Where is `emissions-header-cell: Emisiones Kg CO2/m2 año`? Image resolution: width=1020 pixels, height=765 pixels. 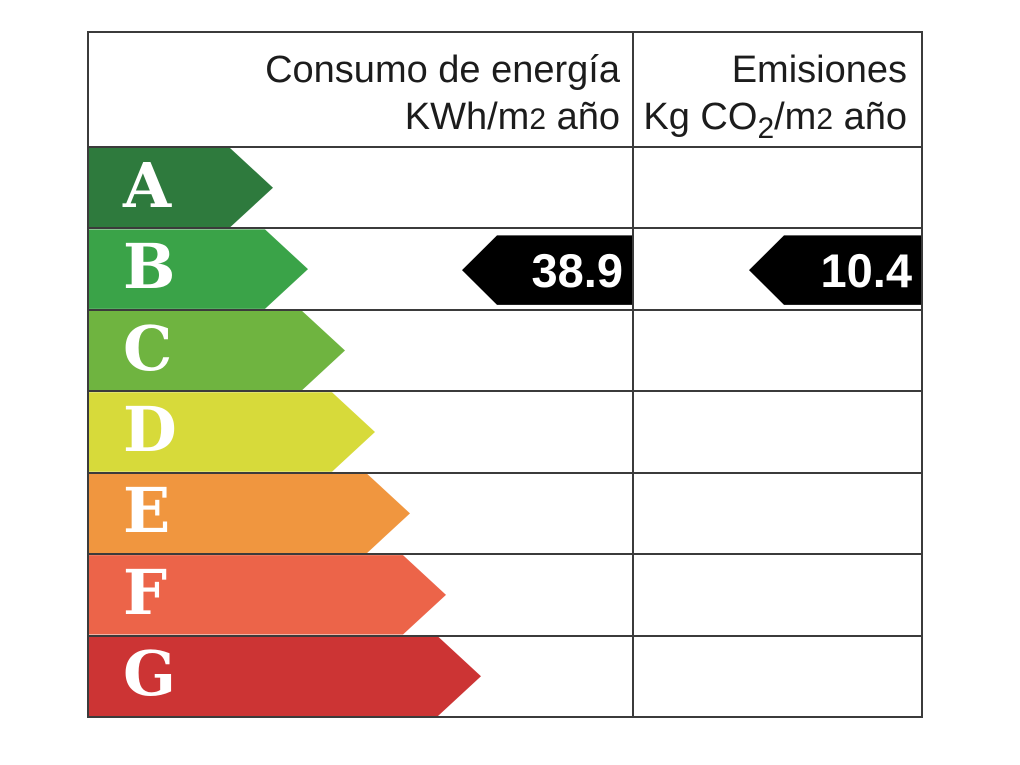
emissions-header-cell: Emisiones Kg CO2/m2 año is located at coordinates (776, 89).